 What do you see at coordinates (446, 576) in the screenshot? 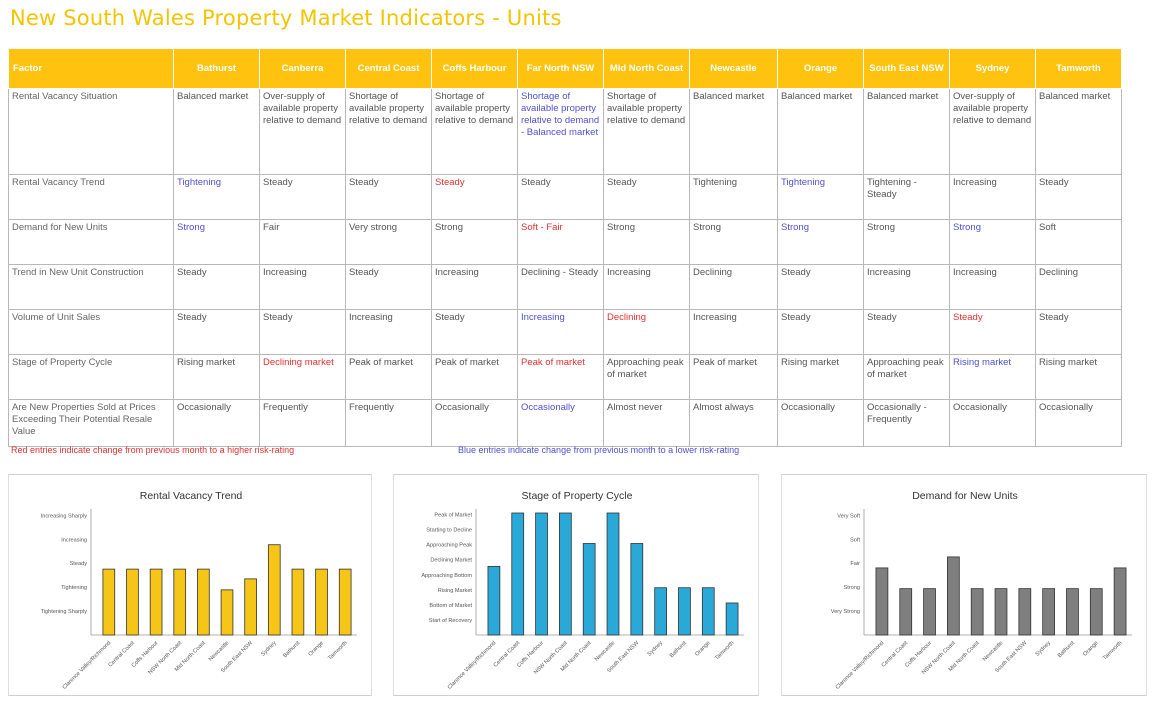
I see `y-tick-label: Approaching Bottom` at bounding box center [446, 576].